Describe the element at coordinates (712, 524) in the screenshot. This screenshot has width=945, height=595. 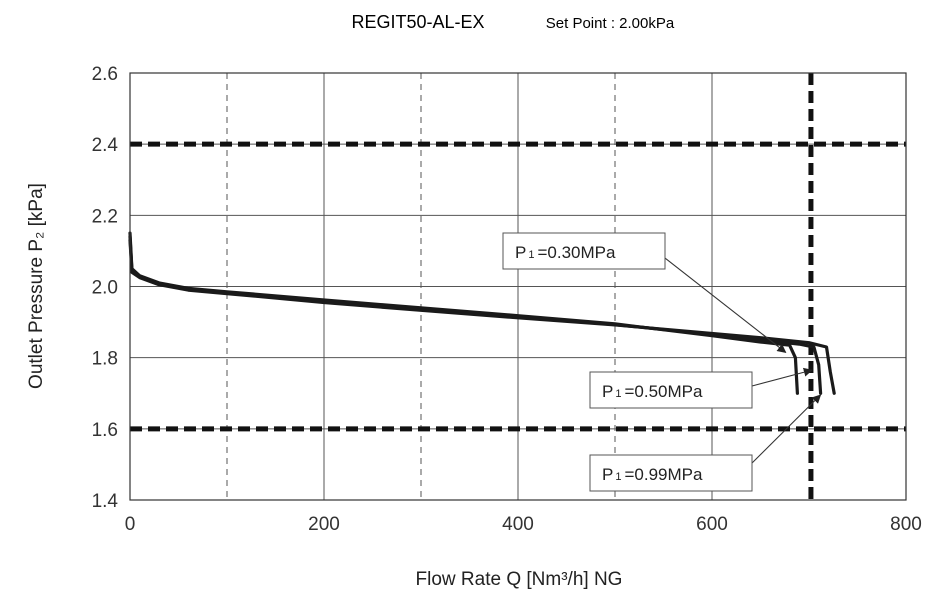
I see `x-tick-label: 600` at that location.